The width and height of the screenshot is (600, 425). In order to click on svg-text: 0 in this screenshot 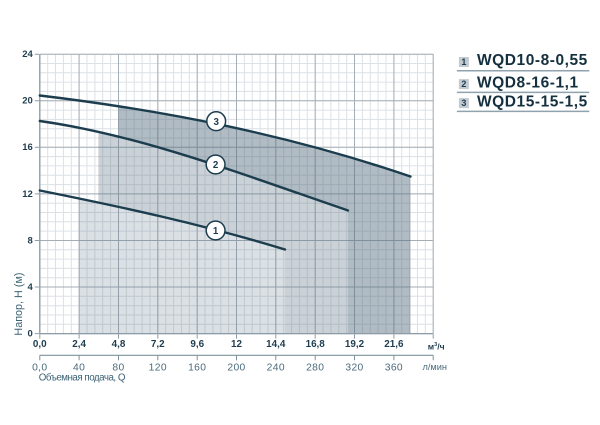, I will do `click(30, 334)`.